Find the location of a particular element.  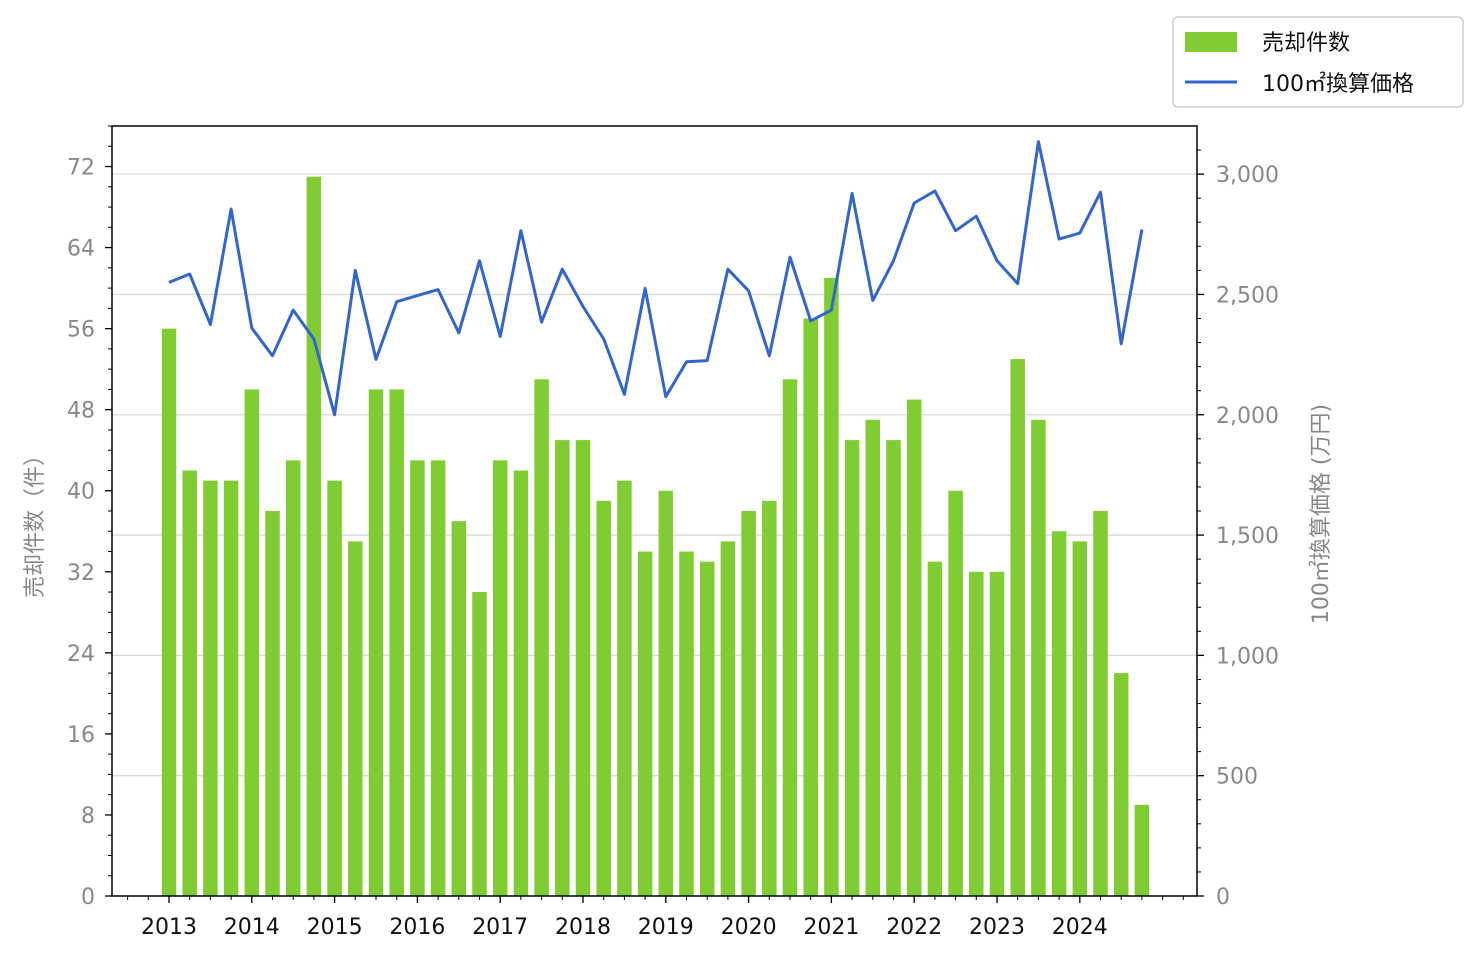

left-tick-label: 72 is located at coordinates (81, 168).